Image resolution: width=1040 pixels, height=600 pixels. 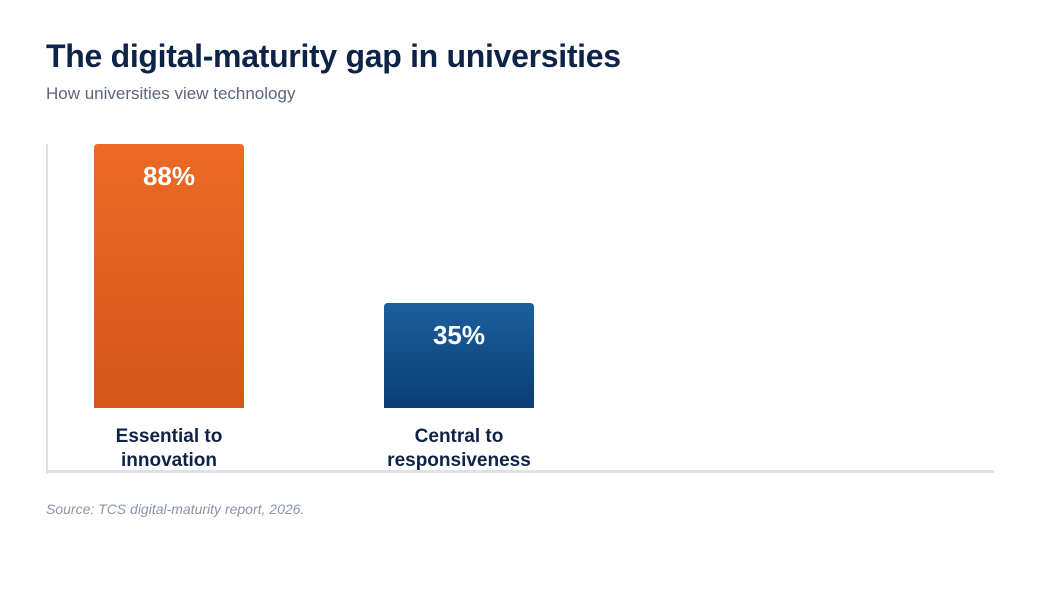 What do you see at coordinates (169, 436) in the screenshot?
I see `category-label: Essential to` at bounding box center [169, 436].